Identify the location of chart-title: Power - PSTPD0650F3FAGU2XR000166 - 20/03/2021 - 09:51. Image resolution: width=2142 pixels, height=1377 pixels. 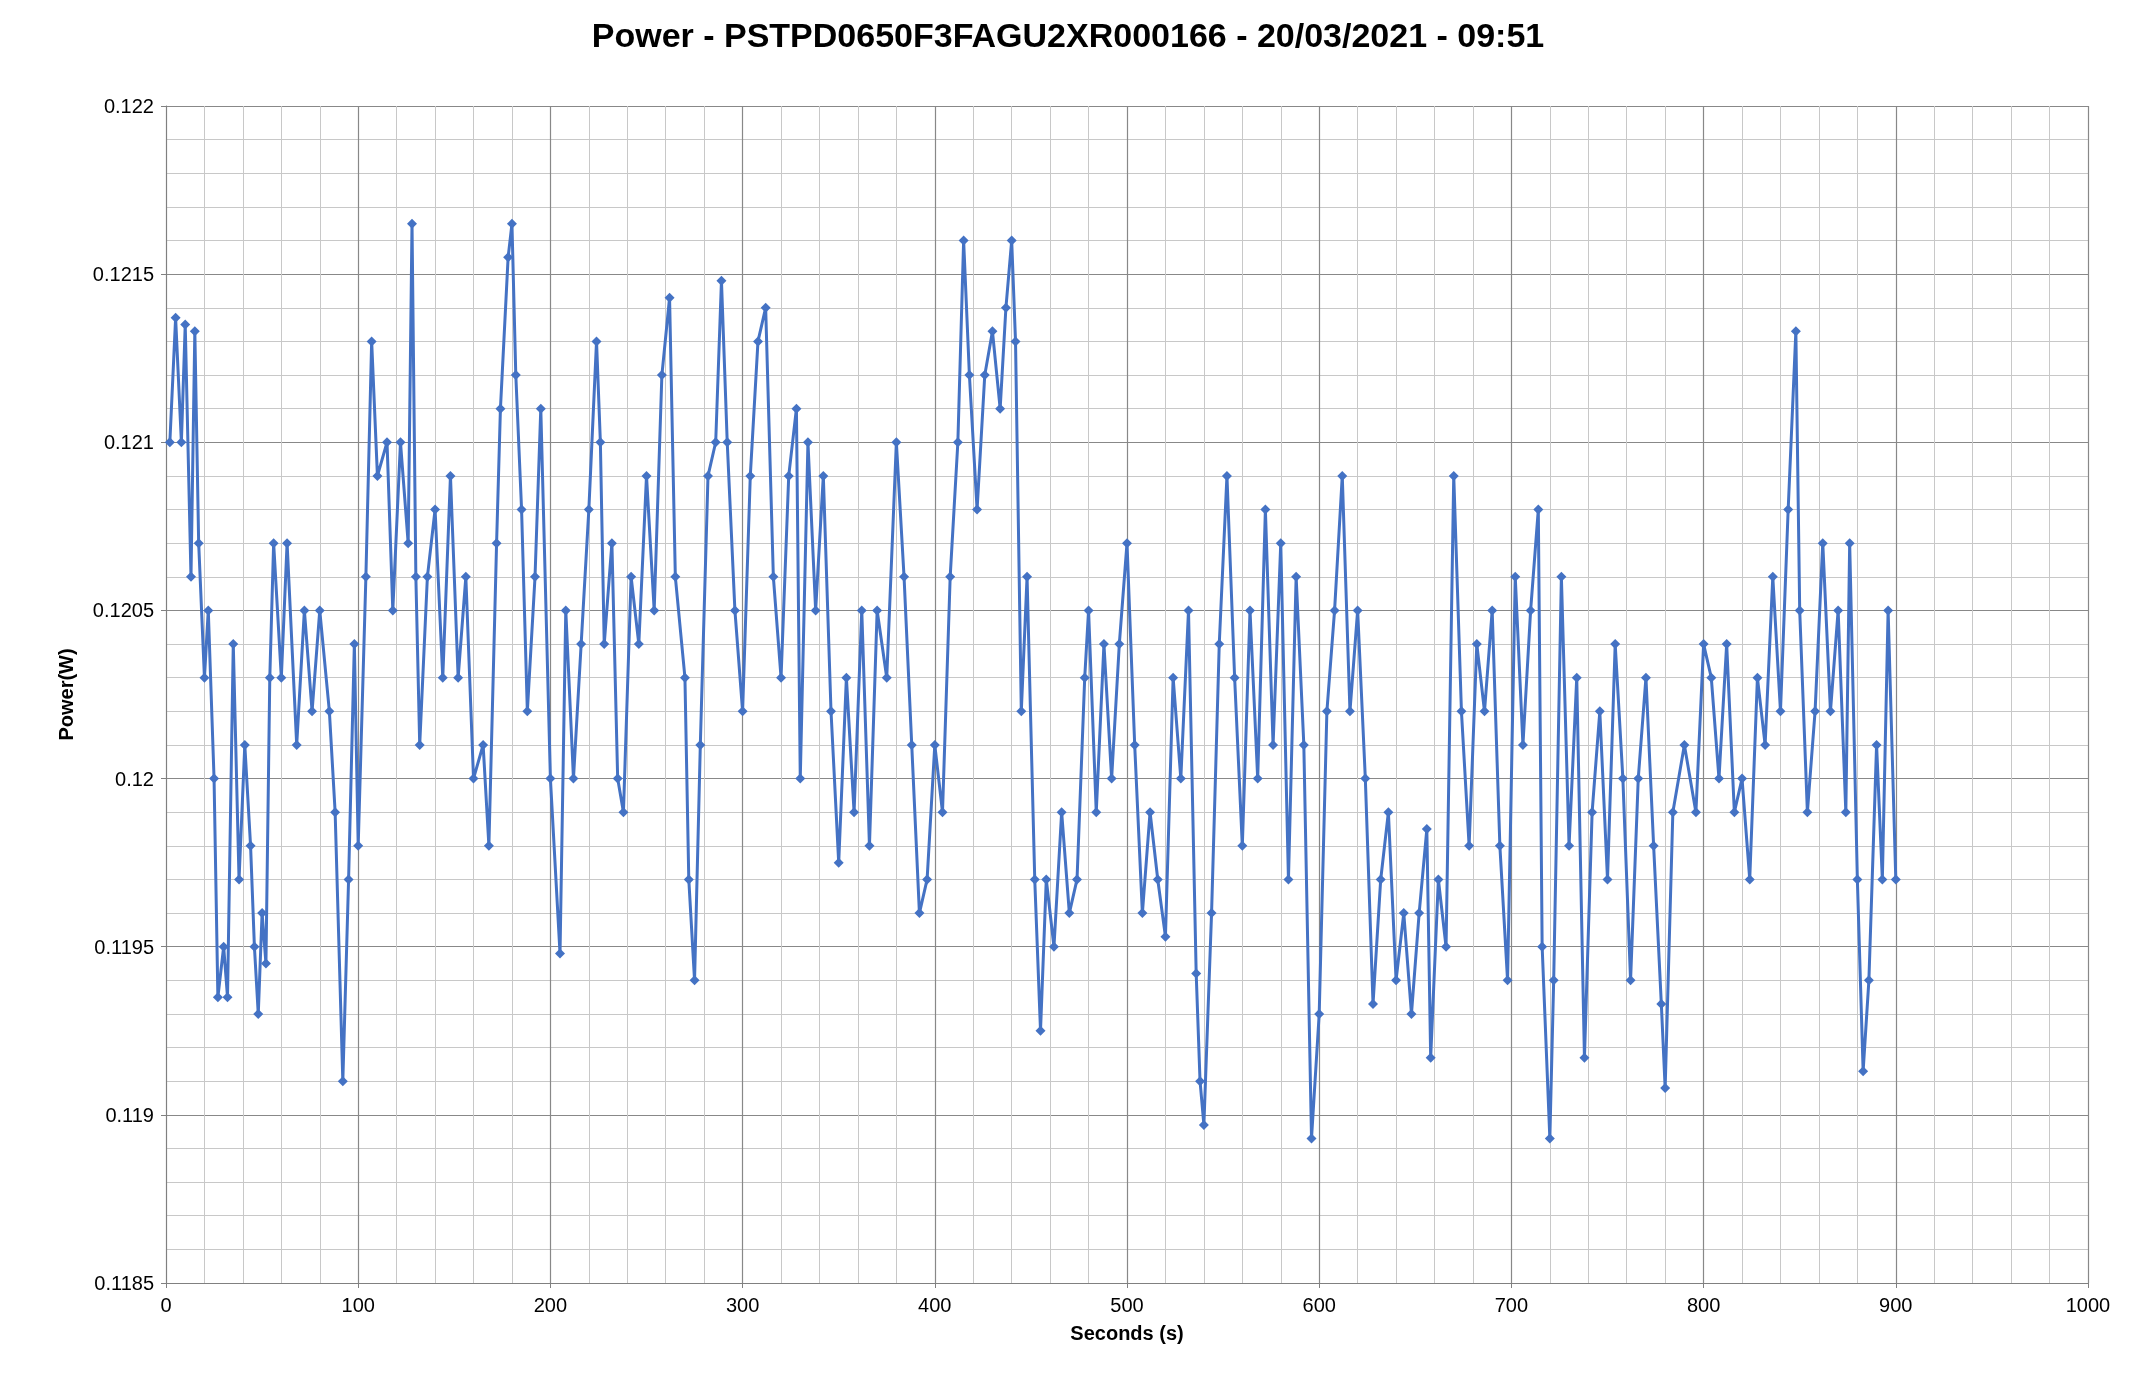
(1068, 35).